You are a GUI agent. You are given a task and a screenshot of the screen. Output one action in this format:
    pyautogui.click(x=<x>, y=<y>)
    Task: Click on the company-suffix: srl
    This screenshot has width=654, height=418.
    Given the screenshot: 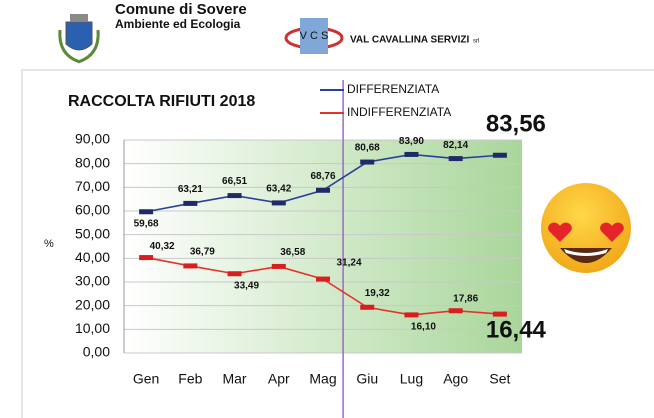 What is the action you would take?
    pyautogui.click(x=476, y=42)
    